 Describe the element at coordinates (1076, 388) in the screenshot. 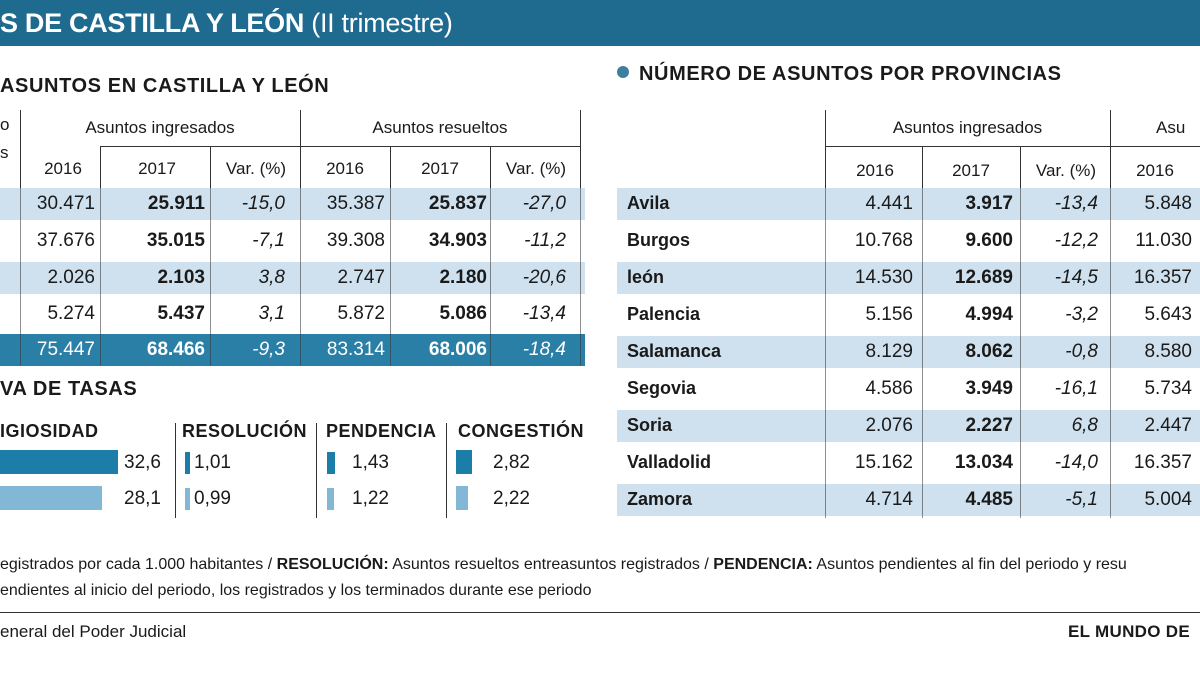

I see `table-cell: -16,1` at that location.